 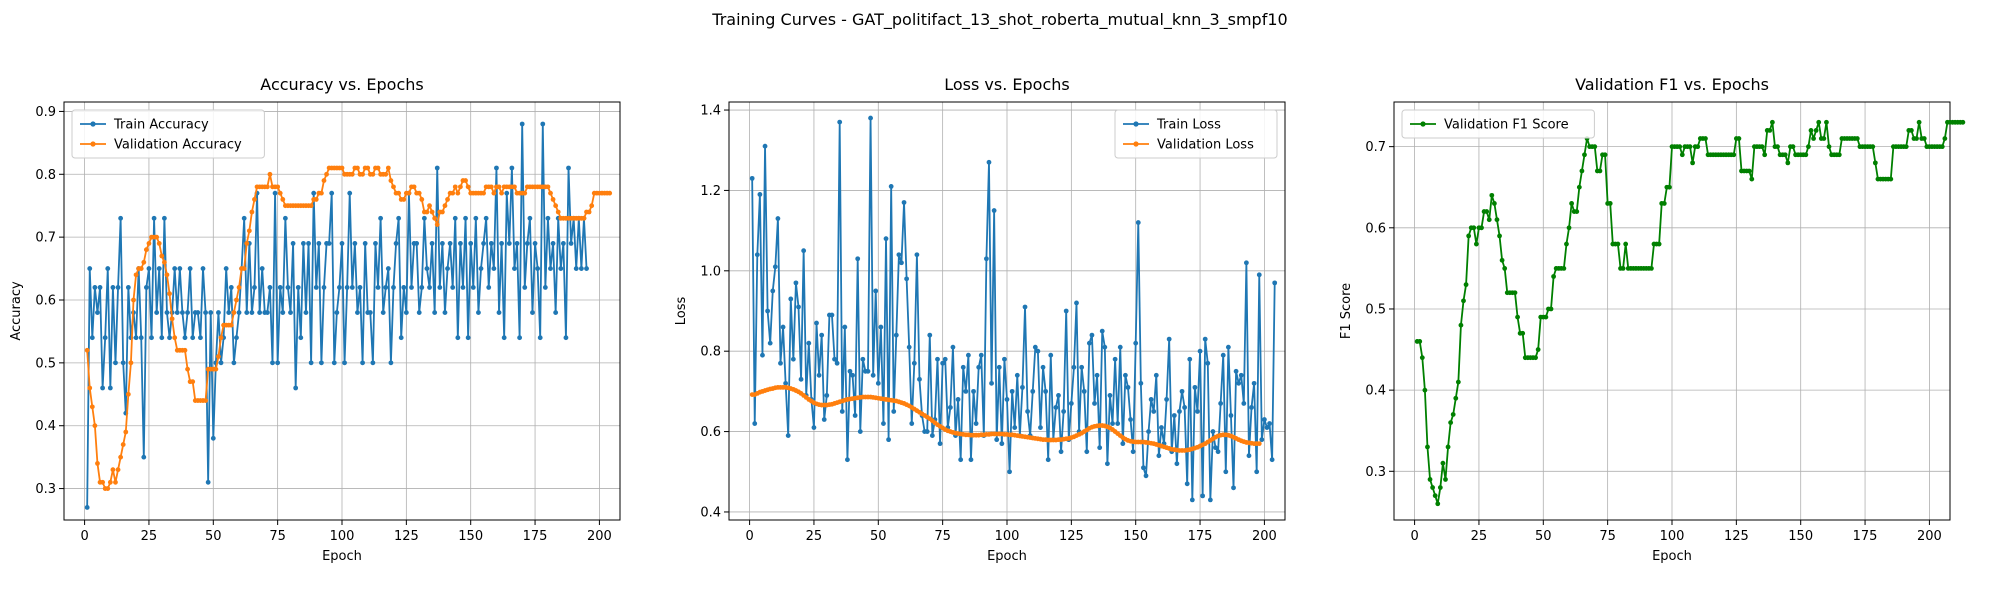 I want to click on legend: Train Accuracy Validation Accuracy, so click(x=168, y=134).